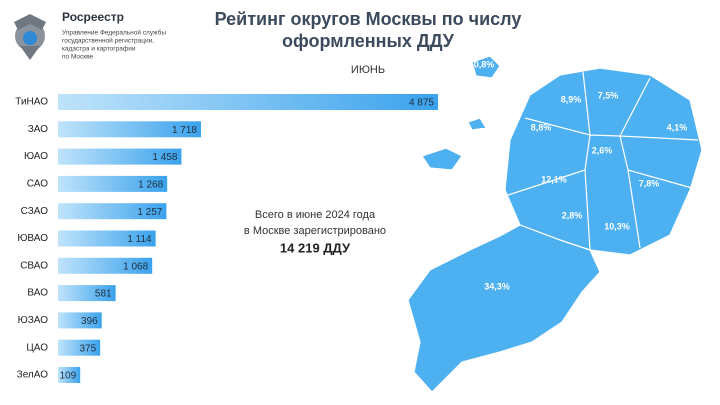 The image size is (720, 405). I want to click on value-label: 1 268, so click(150, 185).